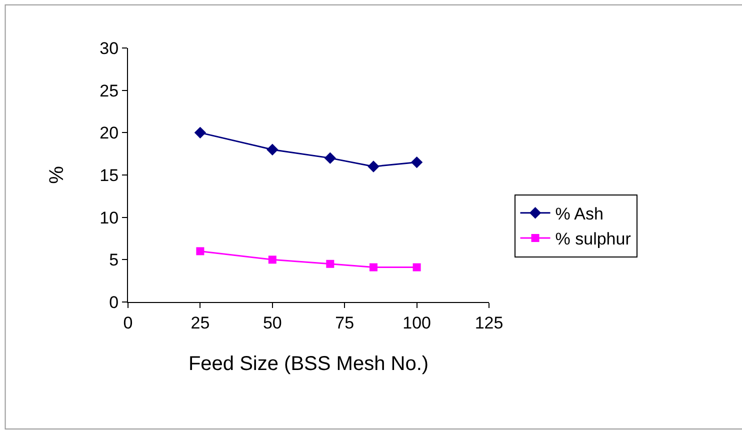 This screenshot has height=443, width=742. What do you see at coordinates (114, 302) in the screenshot?
I see `y-tick-label: 0` at bounding box center [114, 302].